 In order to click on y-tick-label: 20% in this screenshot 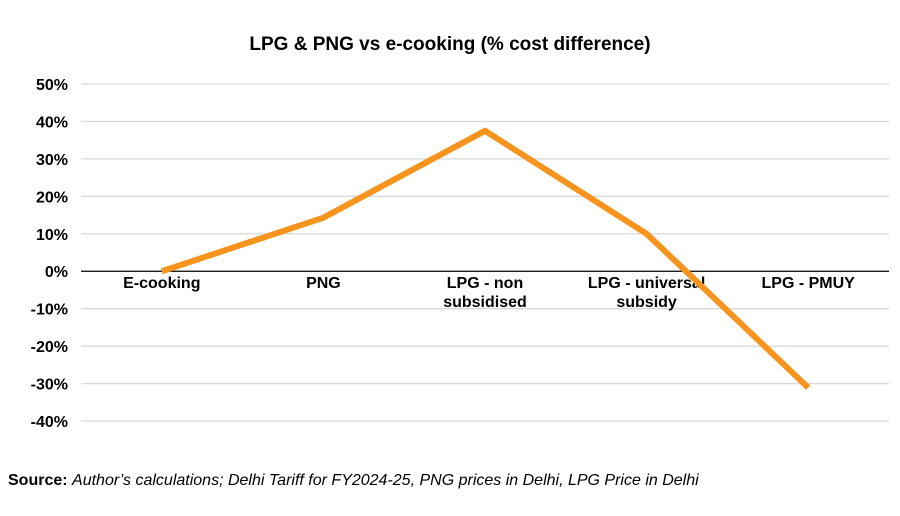, I will do `click(52, 197)`.